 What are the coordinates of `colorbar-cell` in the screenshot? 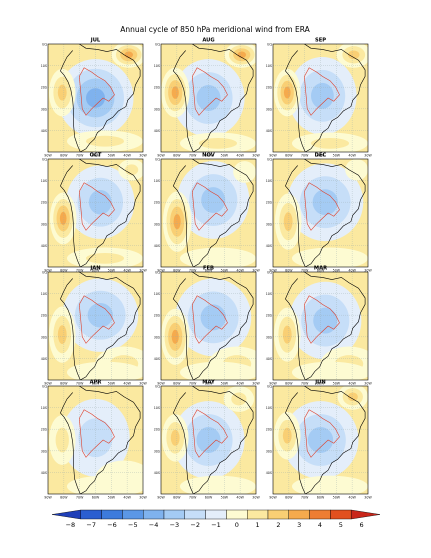 It's located at (257, 514).